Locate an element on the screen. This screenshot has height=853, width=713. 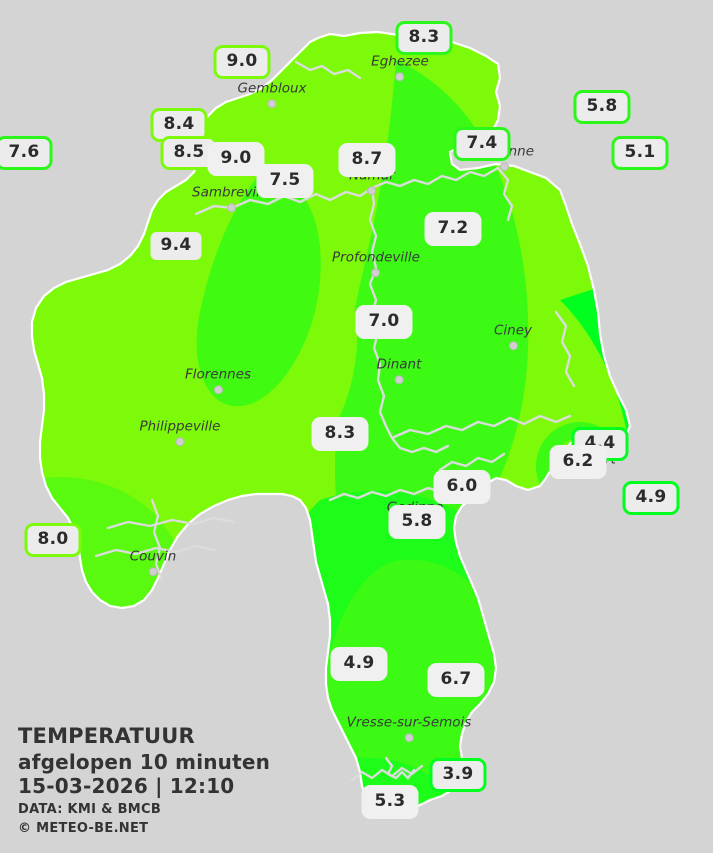
city-label: Gembloux is located at coordinates (272, 94).